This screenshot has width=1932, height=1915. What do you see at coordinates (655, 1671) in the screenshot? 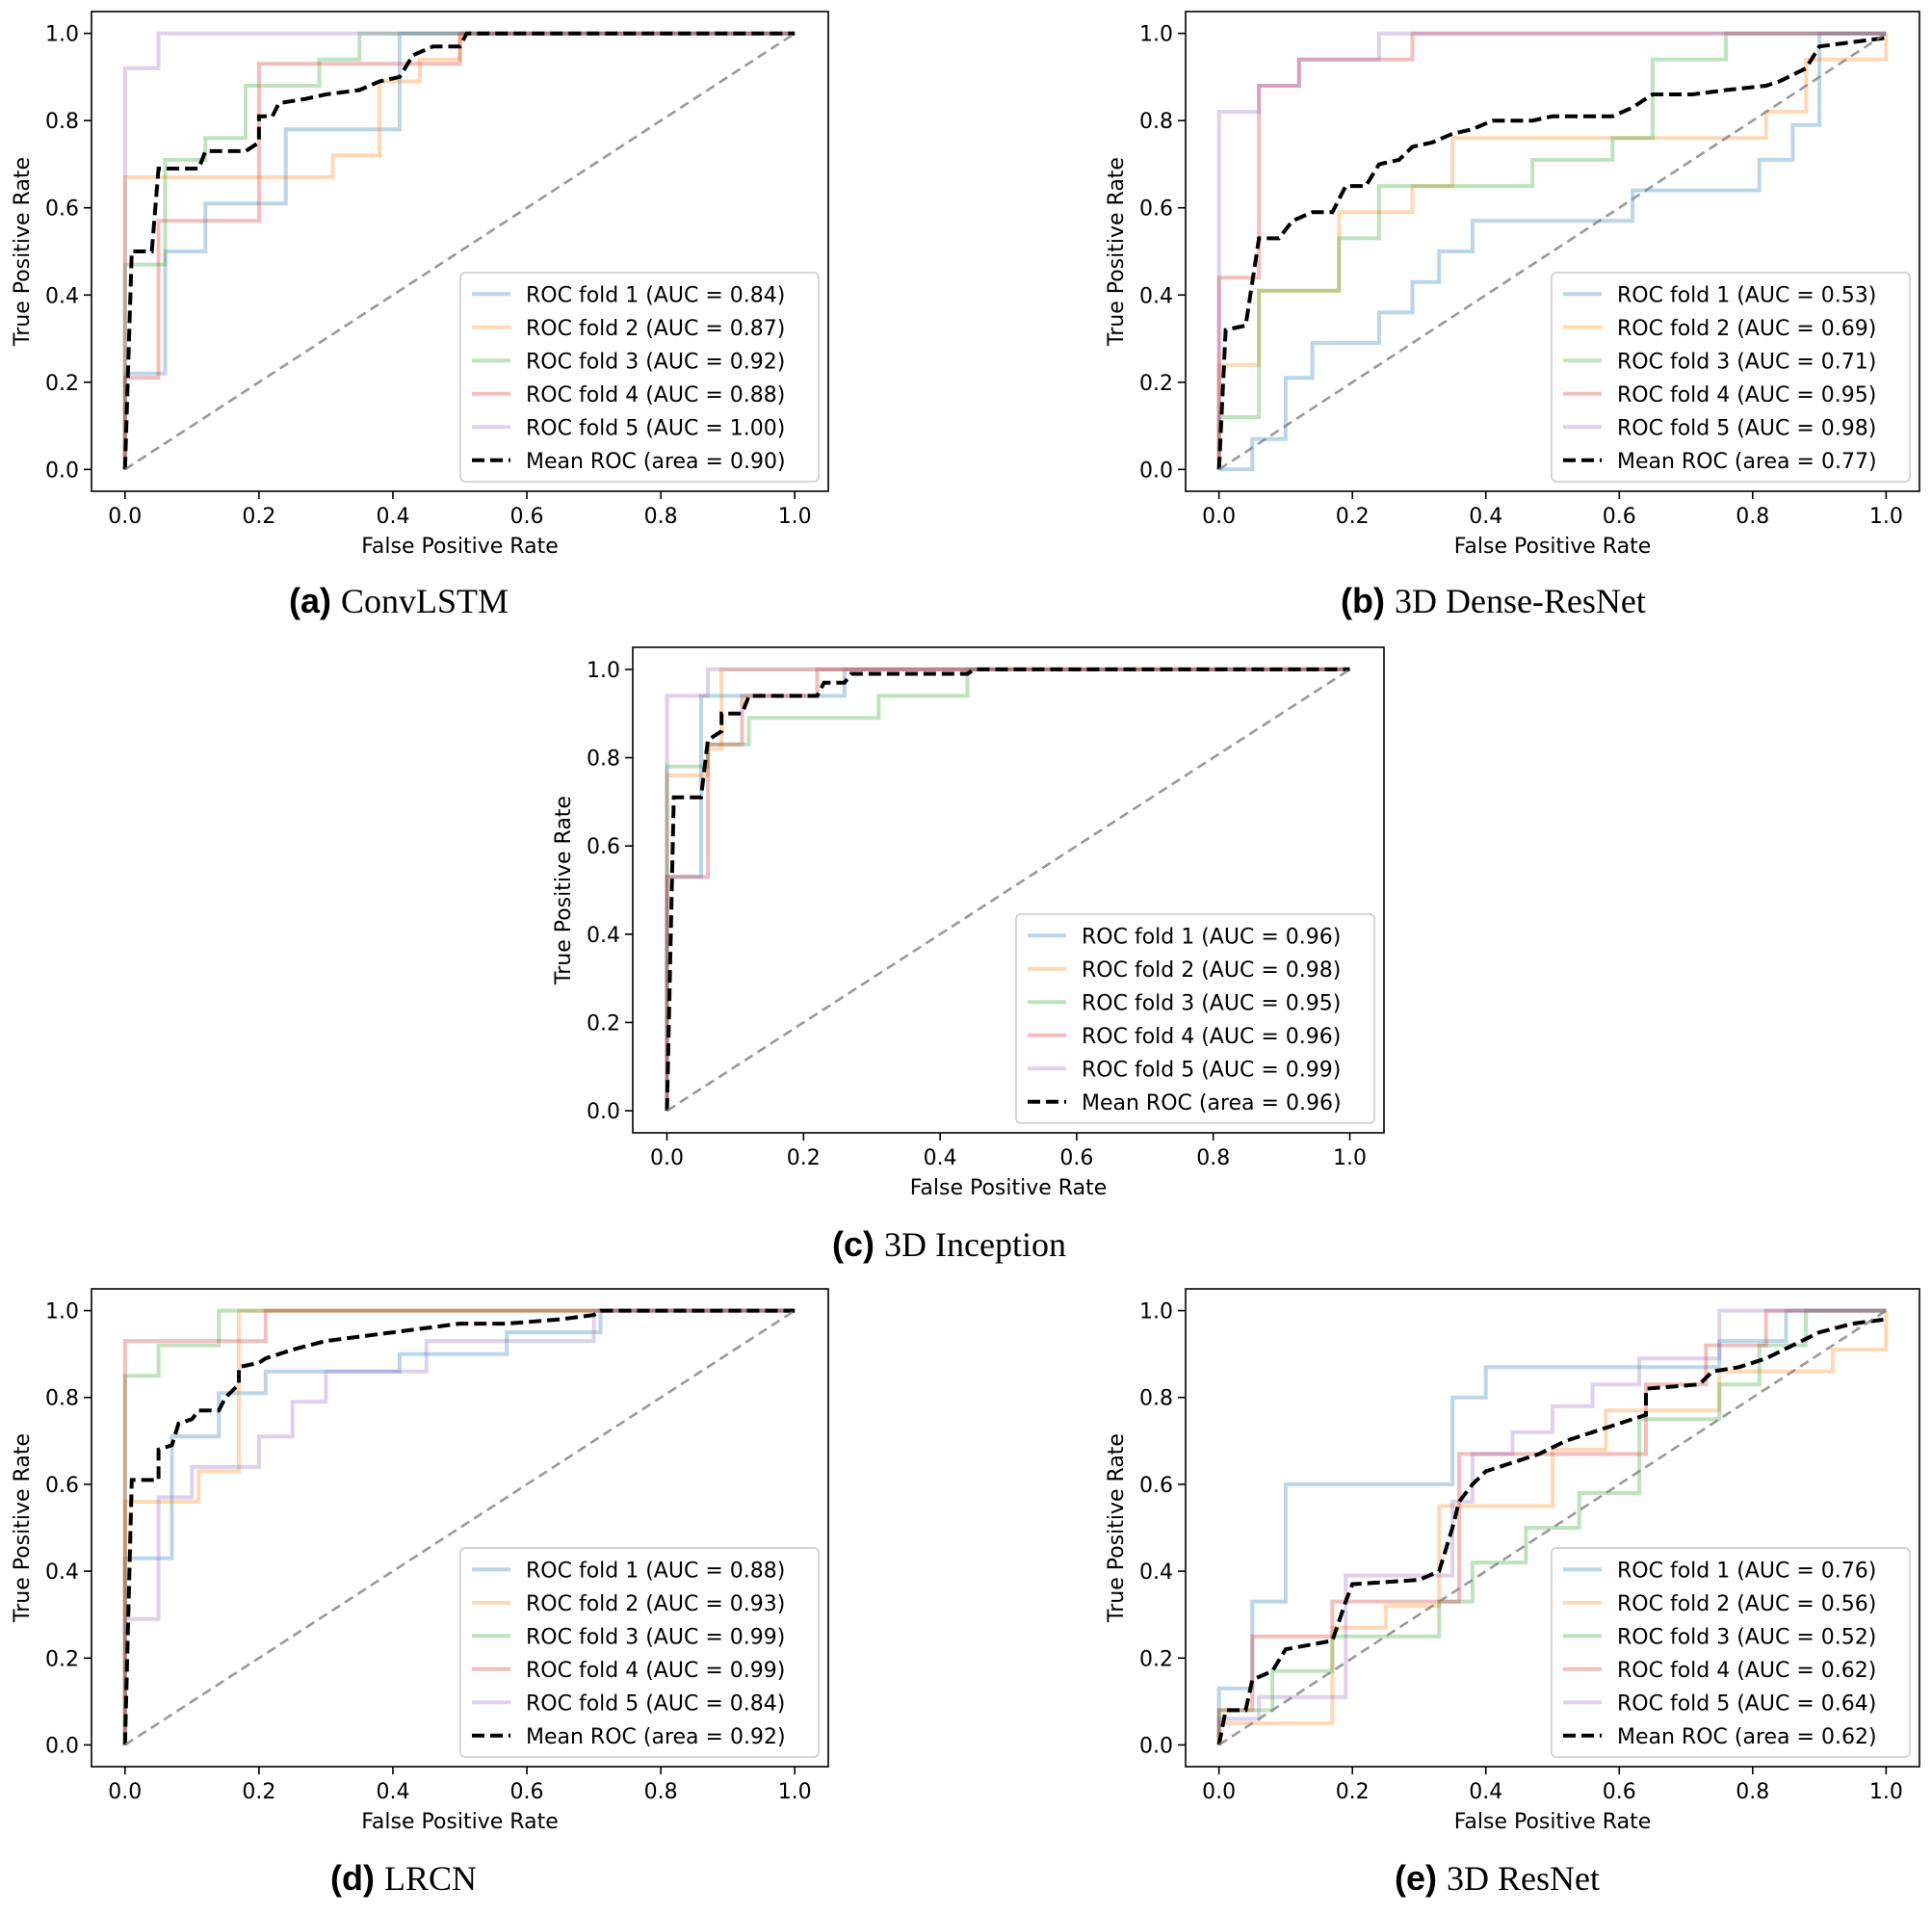
I see `legend-label: ROC fold 4 (AUC = 0.99)` at bounding box center [655, 1671].